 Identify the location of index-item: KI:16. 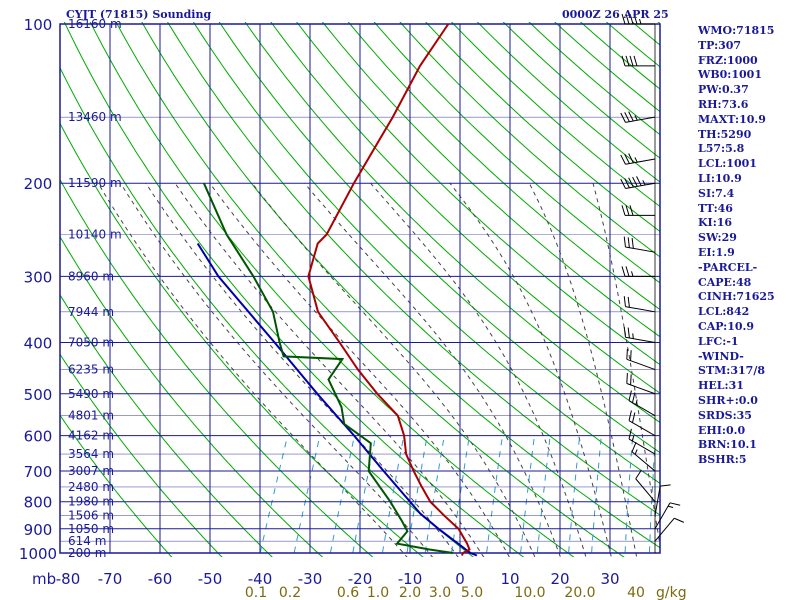
(715, 223).